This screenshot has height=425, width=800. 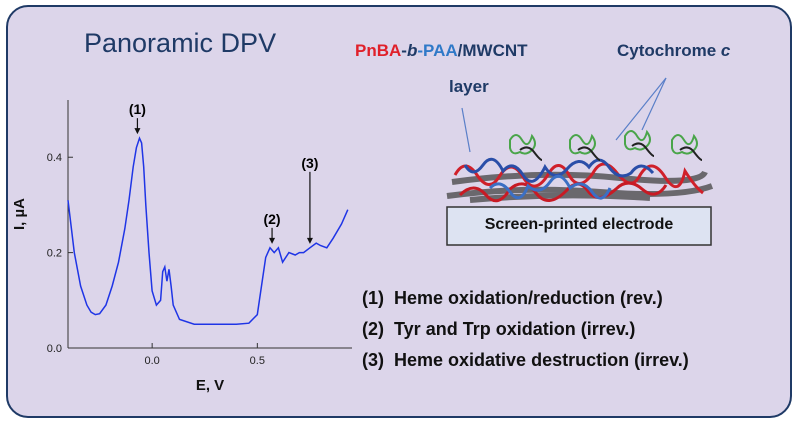 I want to click on x-tick-label: 0.5, so click(x=257, y=361).